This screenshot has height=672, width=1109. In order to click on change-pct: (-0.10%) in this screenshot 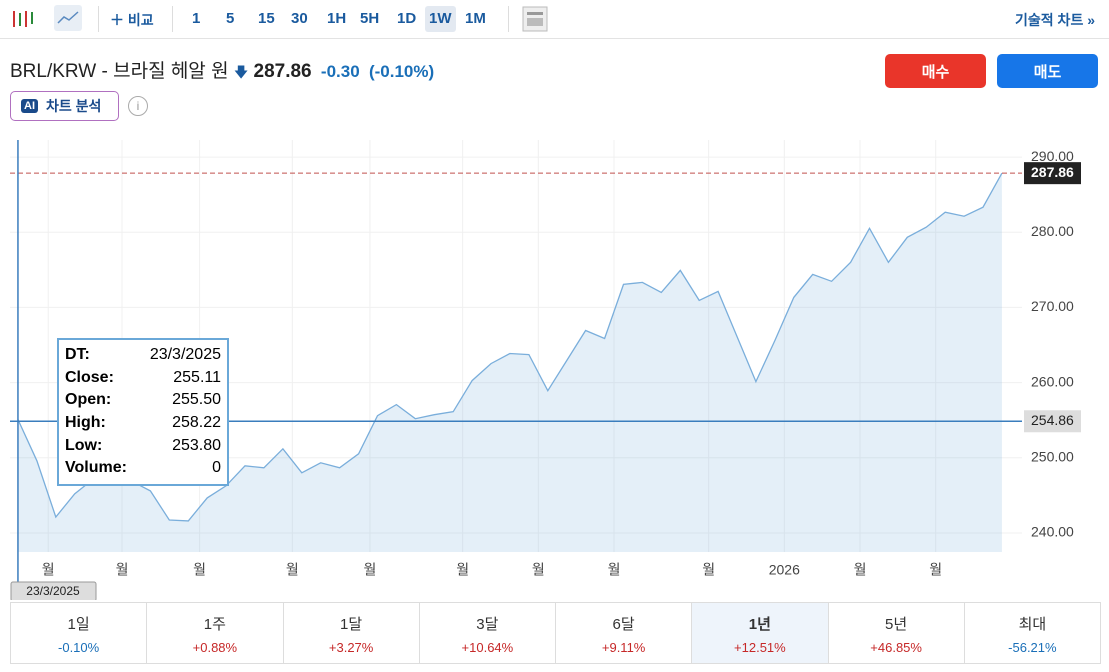, I will do `click(401, 71)`.